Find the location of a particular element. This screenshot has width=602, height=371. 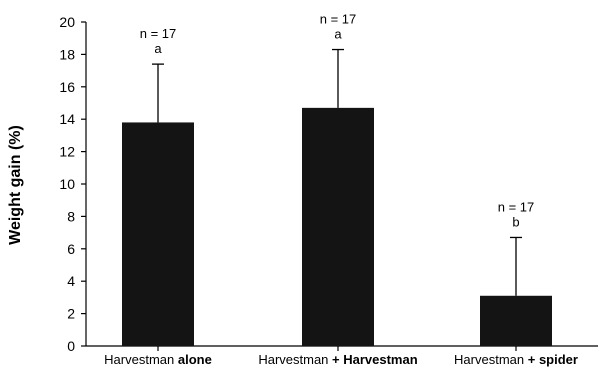

y-tick-label: 10 is located at coordinates (67, 184).